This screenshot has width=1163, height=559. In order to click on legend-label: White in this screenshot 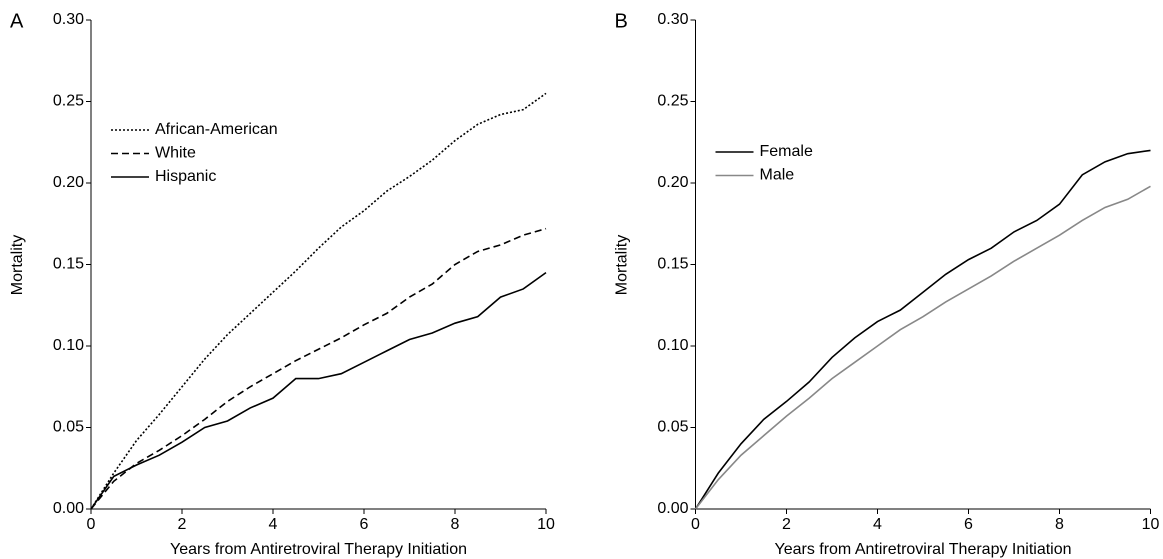, I will do `click(175, 153)`.